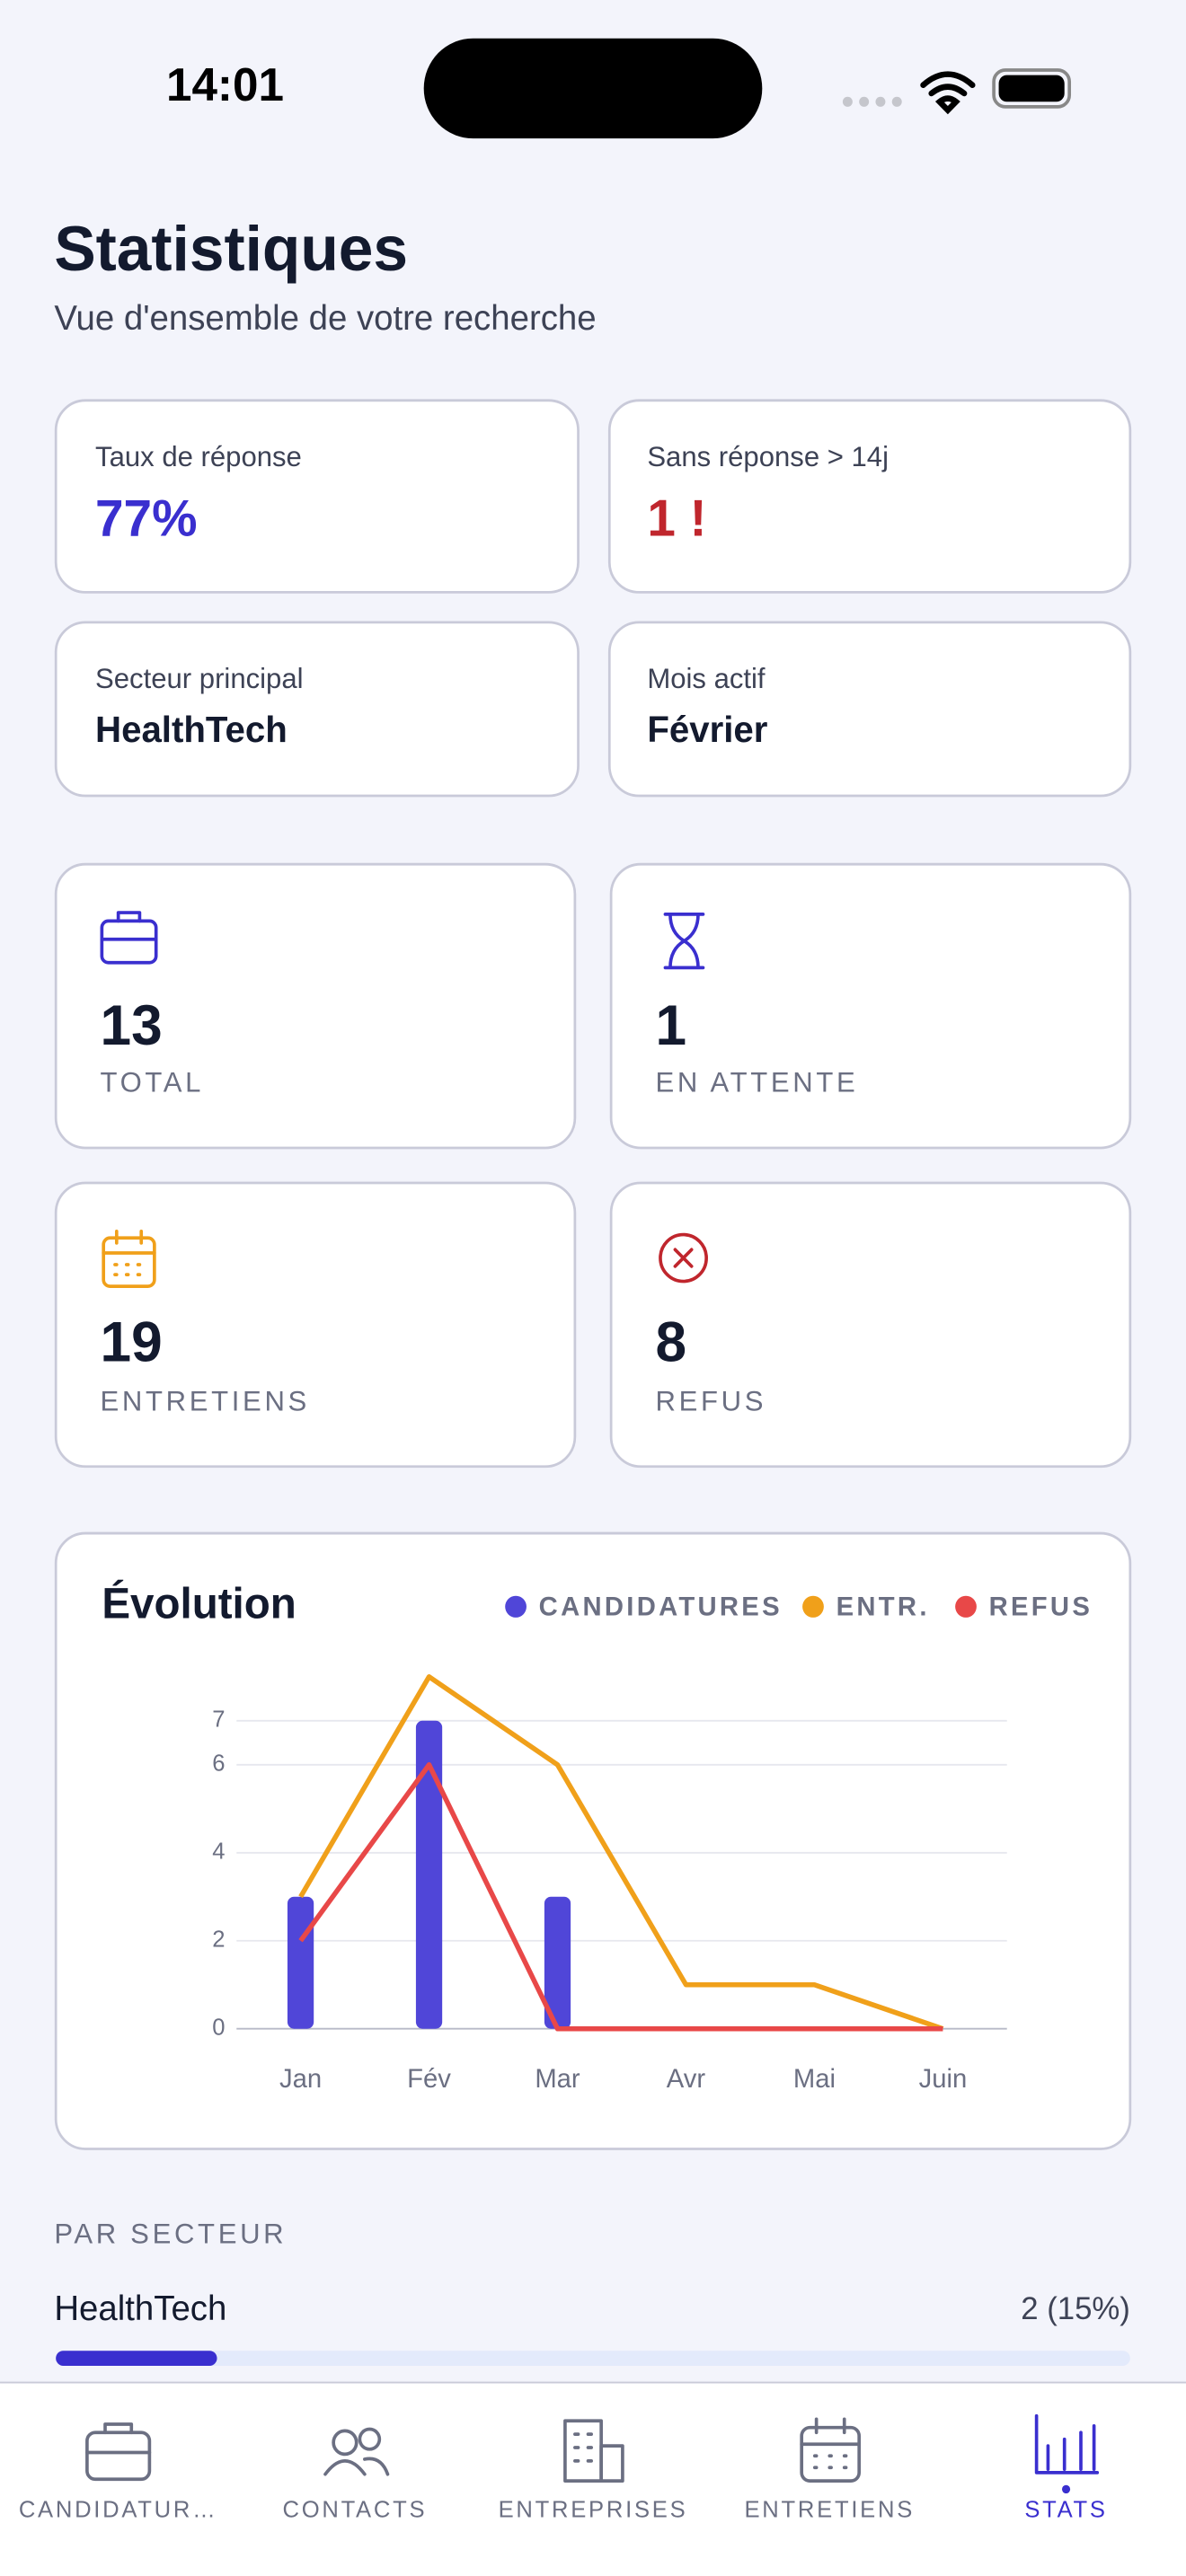 The width and height of the screenshot is (1186, 2576). Describe the element at coordinates (1066, 2489) in the screenshot. I see `active-dot` at that location.